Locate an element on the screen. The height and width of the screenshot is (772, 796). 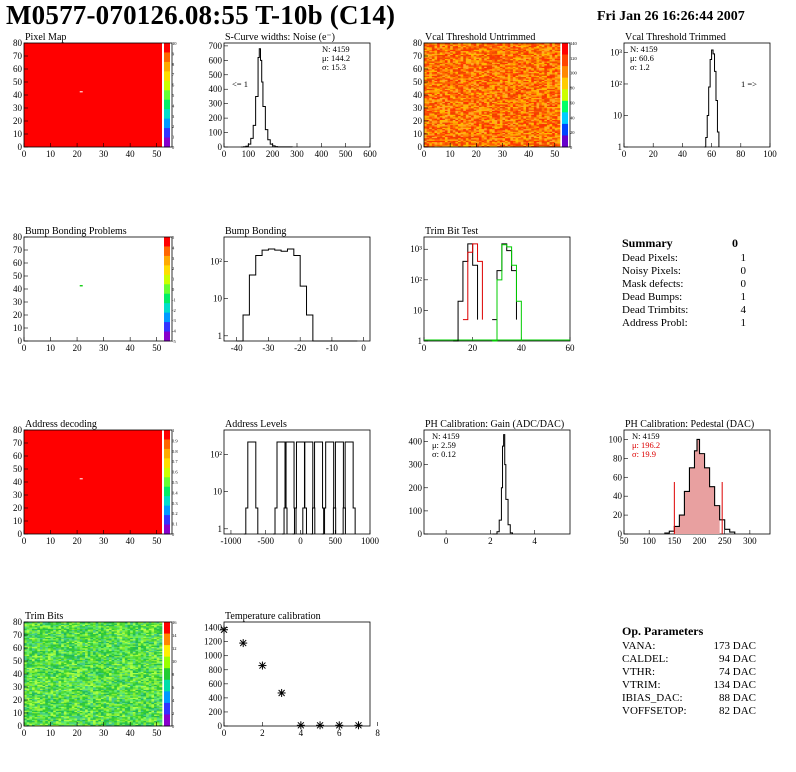
y-tick-label: 80 is located at coordinates (18, 237).